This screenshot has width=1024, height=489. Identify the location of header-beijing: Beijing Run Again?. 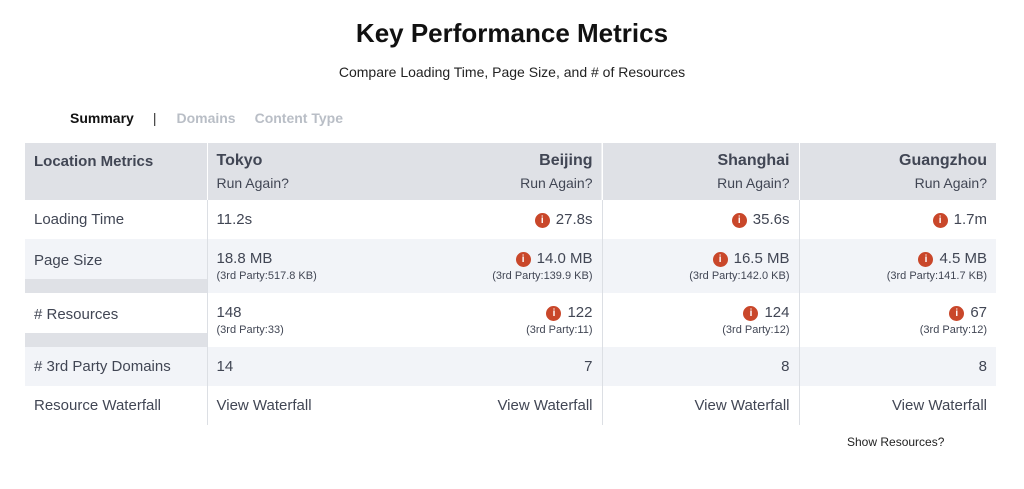
(503, 171).